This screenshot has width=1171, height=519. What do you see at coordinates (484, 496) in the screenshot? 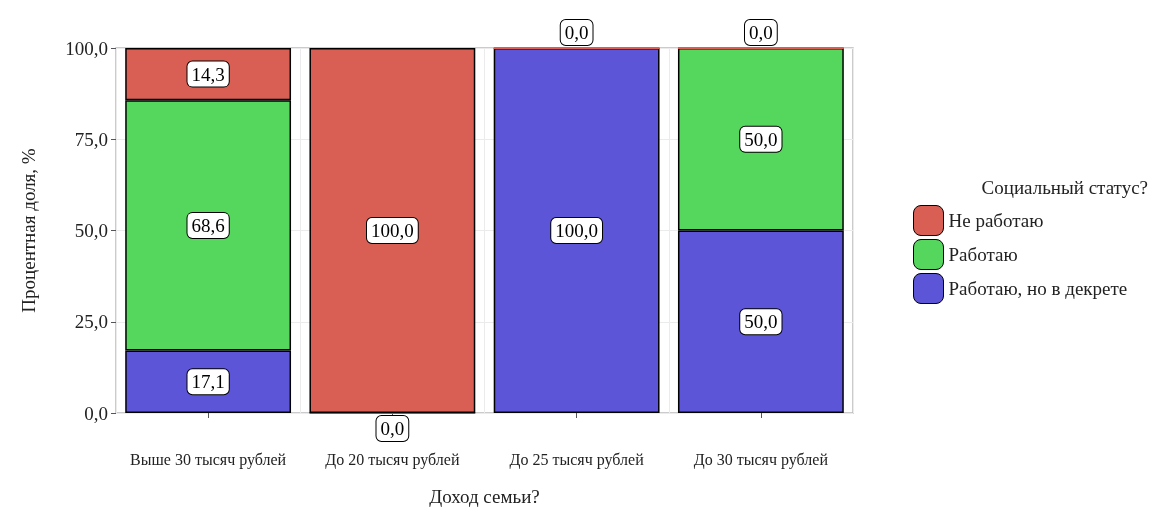
I see `x-axis-title: Доход семьи?` at bounding box center [484, 496].